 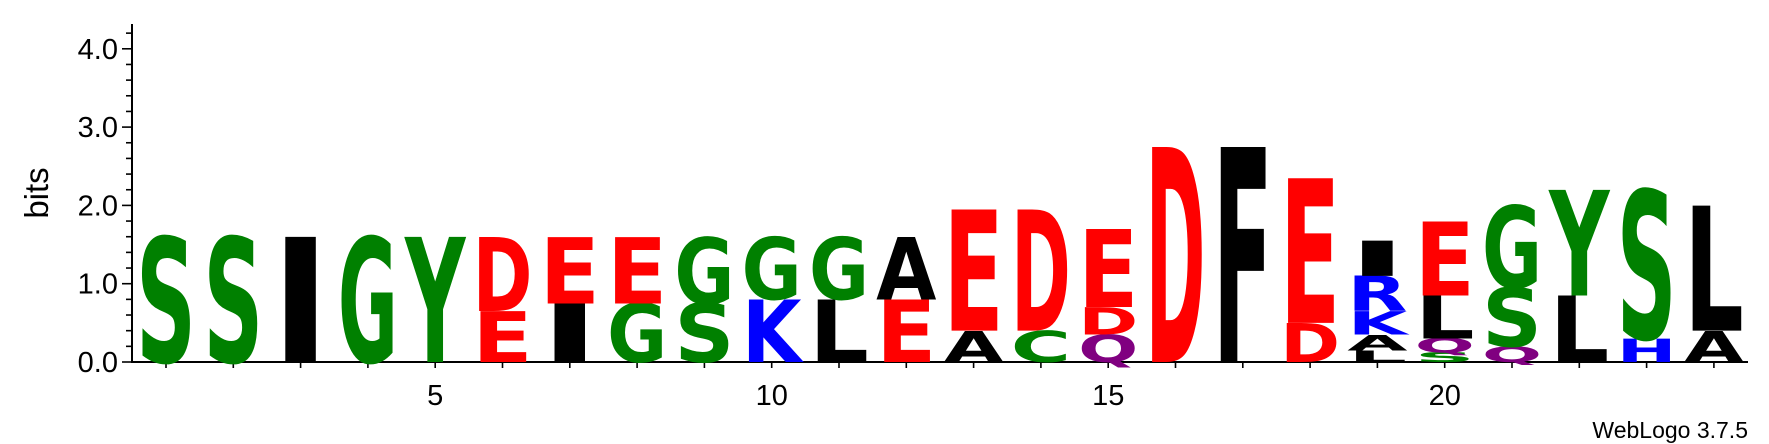 What do you see at coordinates (944, 396) in the screenshot?
I see `x-tick-labels: 5 10 15 20` at bounding box center [944, 396].